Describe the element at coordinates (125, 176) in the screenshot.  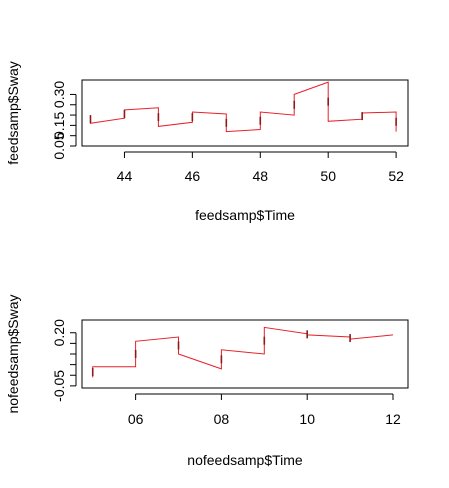
I see `x-tick-label: 44` at that location.